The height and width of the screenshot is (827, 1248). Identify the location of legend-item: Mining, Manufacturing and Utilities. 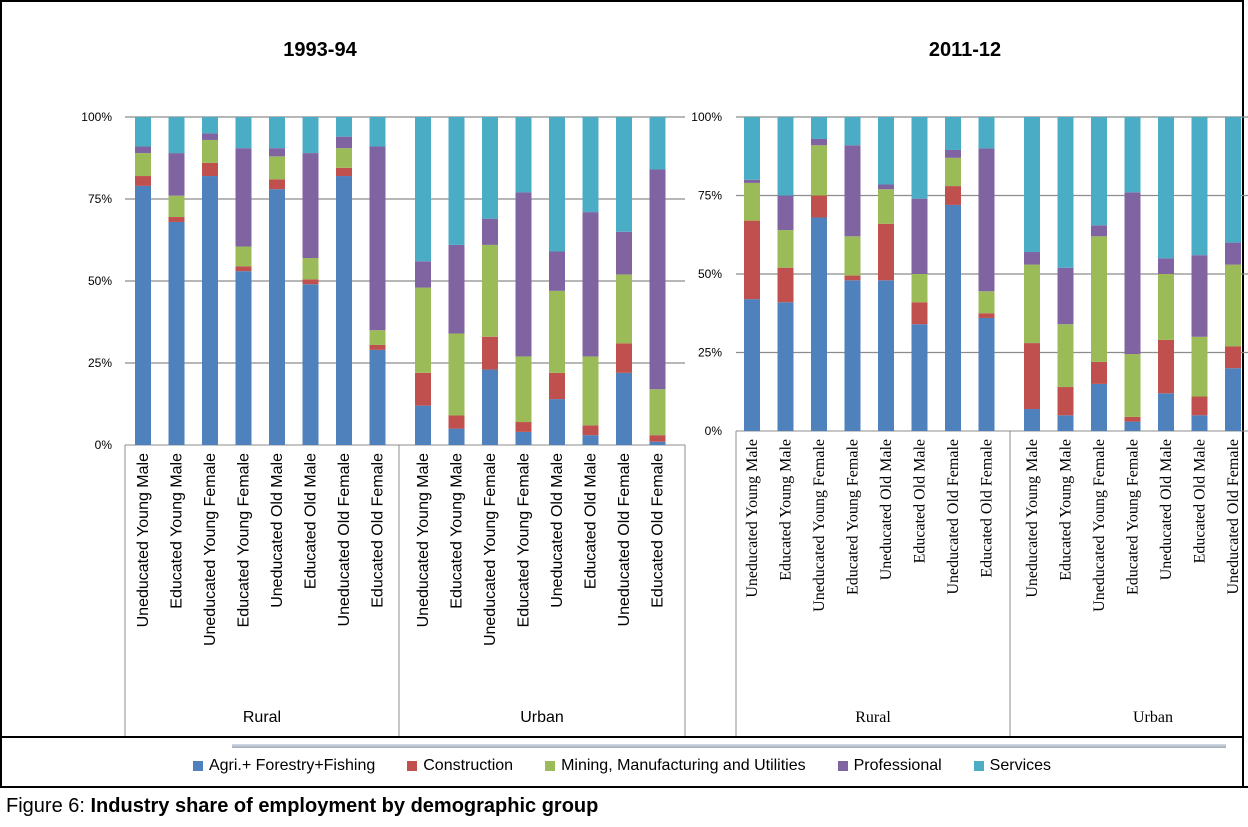
(675, 766).